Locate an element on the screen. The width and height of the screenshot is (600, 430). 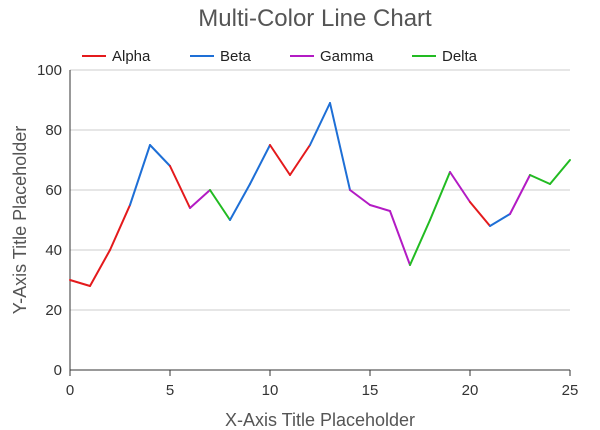
legend-item-delta: Delta is located at coordinates (445, 56).